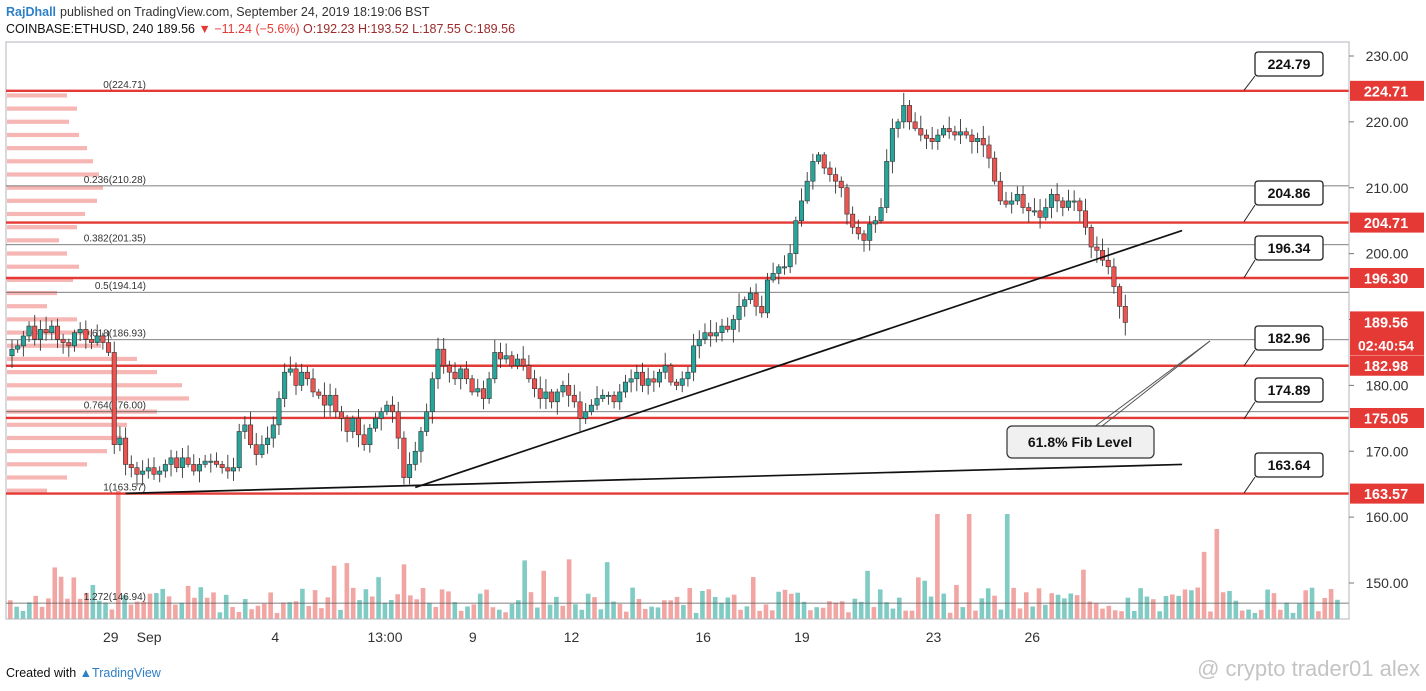  I want to click on annotation-label: 61.8% Fib Level, so click(1080, 442).